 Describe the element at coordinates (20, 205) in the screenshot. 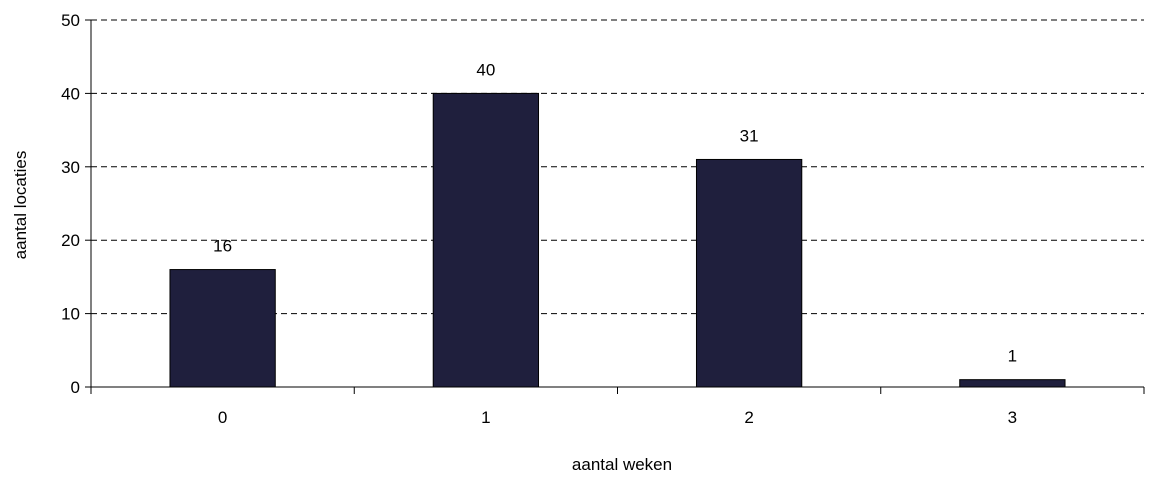

I see `y-axis-title: aantal locaties` at that location.